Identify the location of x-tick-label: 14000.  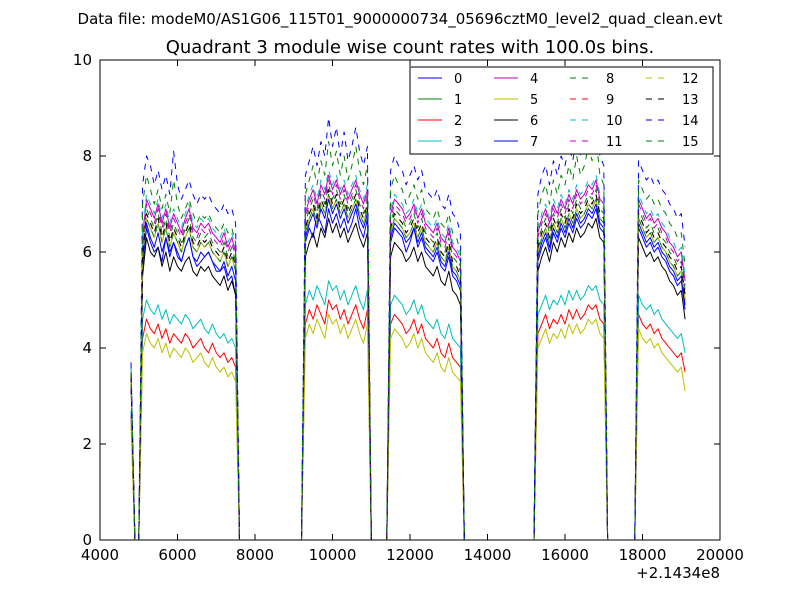
(488, 555).